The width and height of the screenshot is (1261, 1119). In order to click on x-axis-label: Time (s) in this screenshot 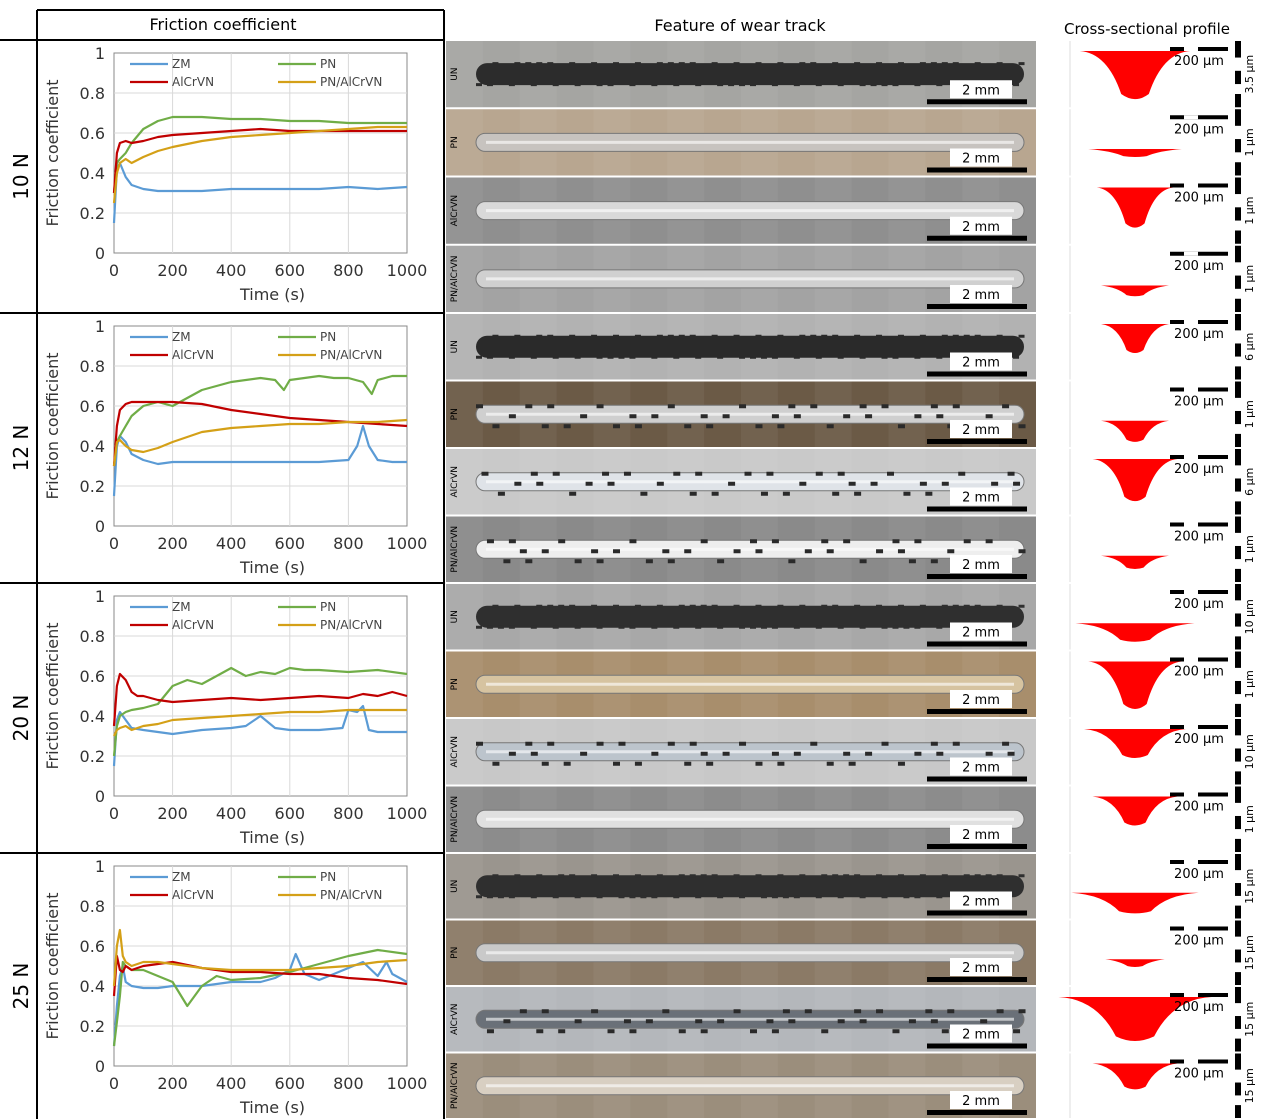, I will do `click(272, 294)`.